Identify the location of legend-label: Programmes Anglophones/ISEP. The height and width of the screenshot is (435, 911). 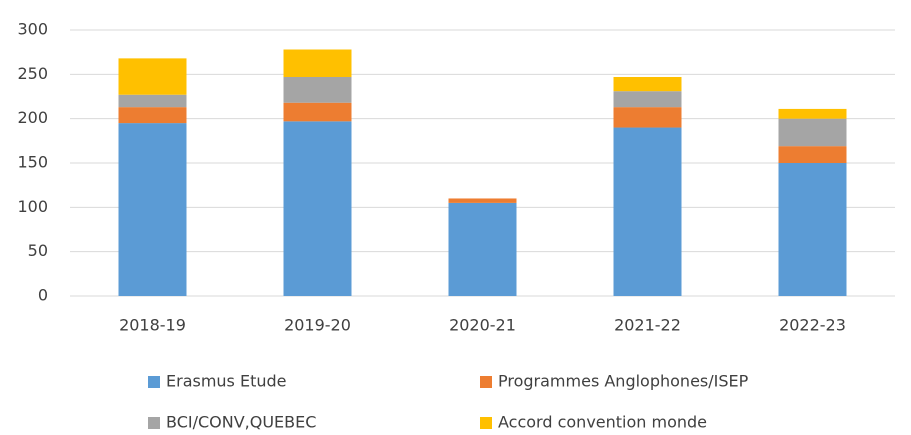
(623, 381).